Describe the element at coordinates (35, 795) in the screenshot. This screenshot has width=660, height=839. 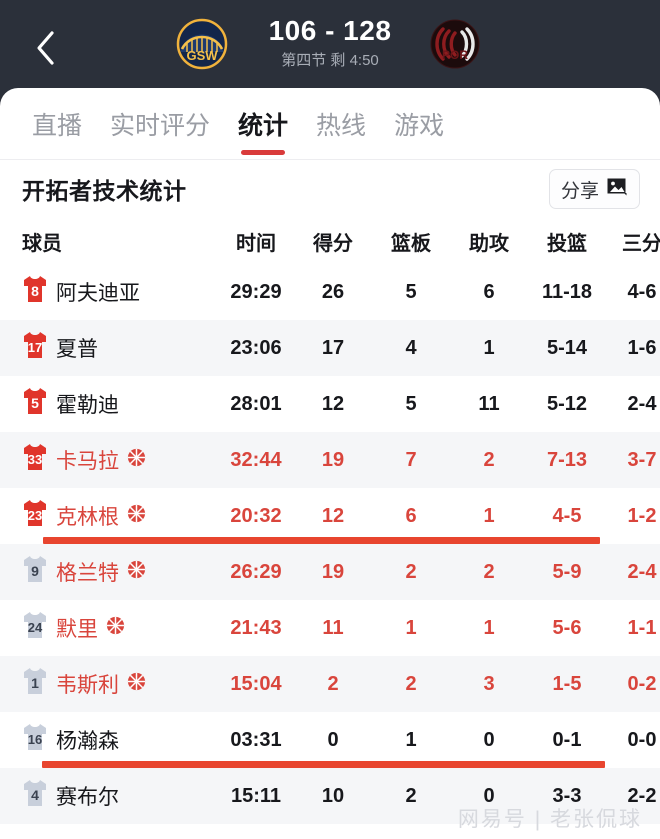
I see `svg-text: 4` at that location.